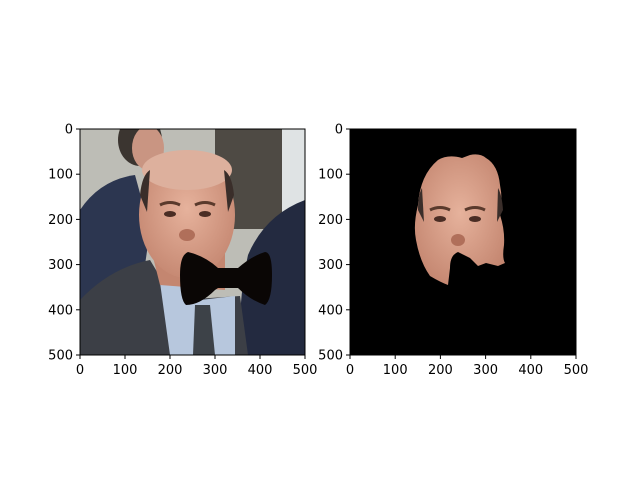 The height and width of the screenshot is (480, 640). What do you see at coordinates (330, 265) in the screenshot?
I see `right-y-tick-label: 300` at bounding box center [330, 265].